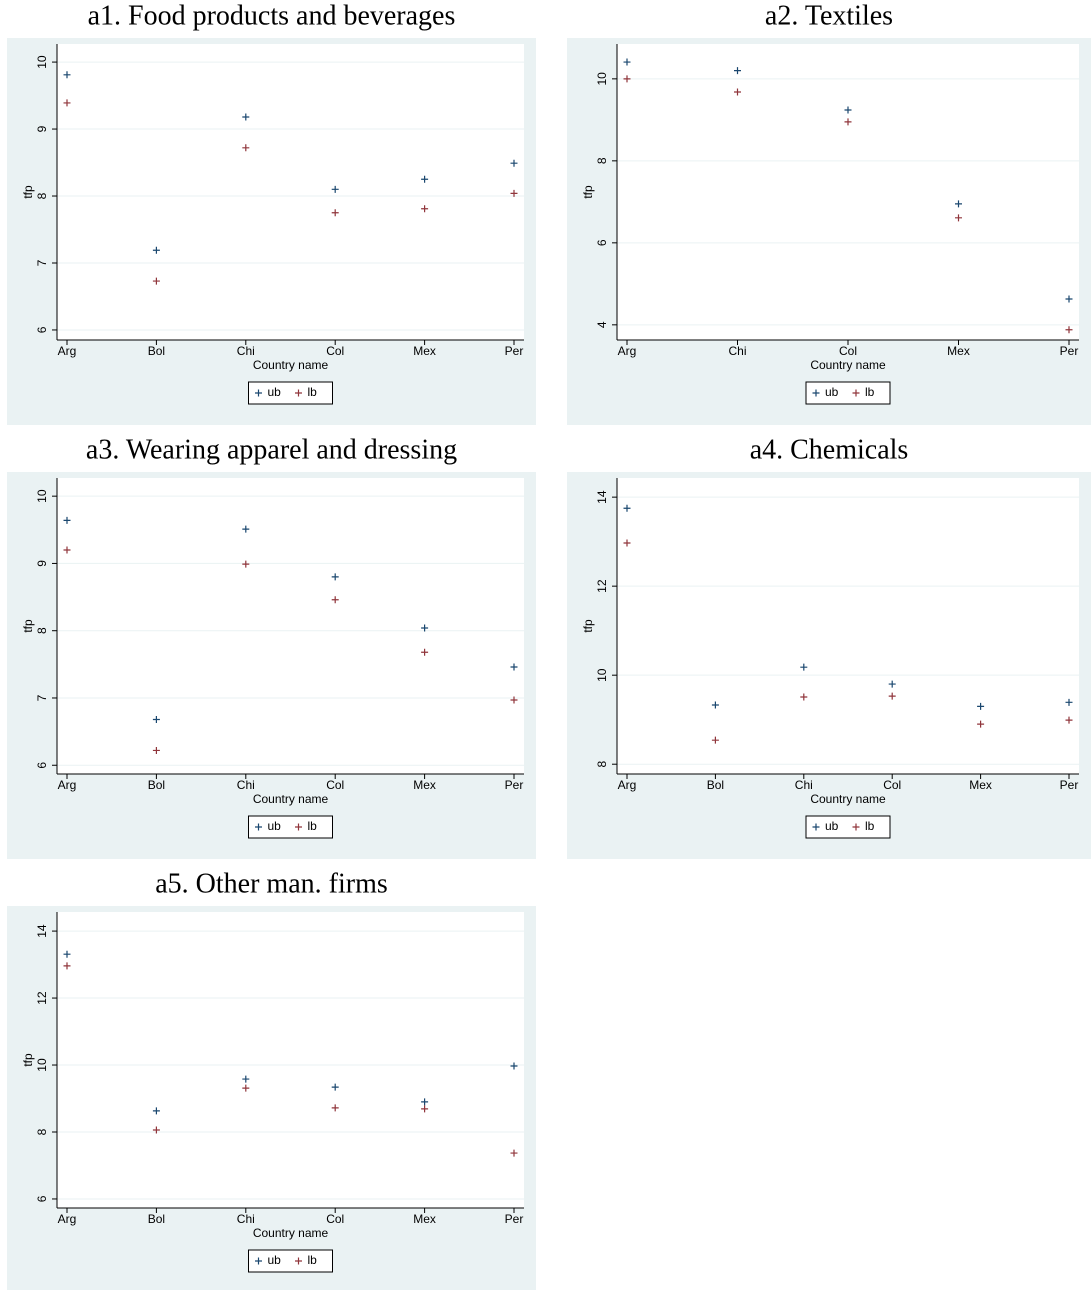 This screenshot has width=1091, height=1290. I want to click on y-tick-label: 7, so click(42, 262).